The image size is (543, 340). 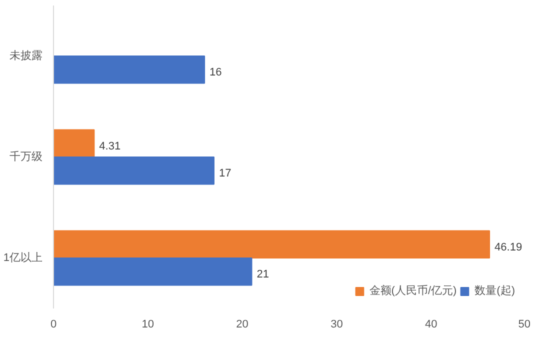 I want to click on data-label: 21, so click(x=262, y=274).